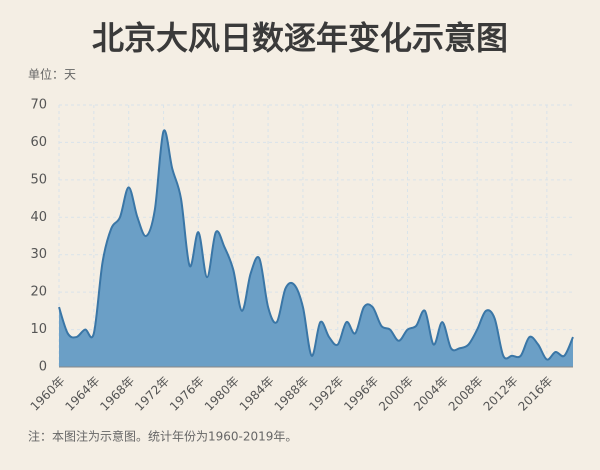 The width and height of the screenshot is (600, 470). I want to click on y-tick-label: 70, so click(38, 105).